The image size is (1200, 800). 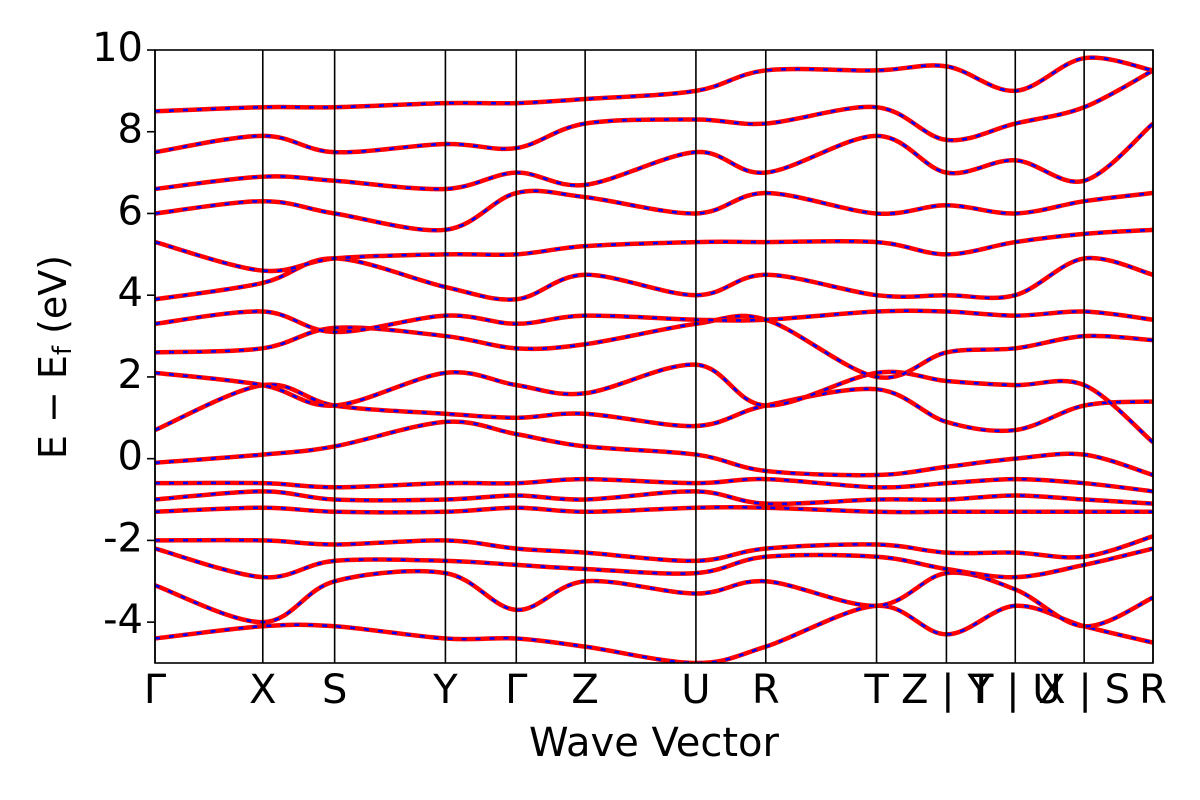 I want to click on x-tick-label: T | U, so click(x=1015, y=690).